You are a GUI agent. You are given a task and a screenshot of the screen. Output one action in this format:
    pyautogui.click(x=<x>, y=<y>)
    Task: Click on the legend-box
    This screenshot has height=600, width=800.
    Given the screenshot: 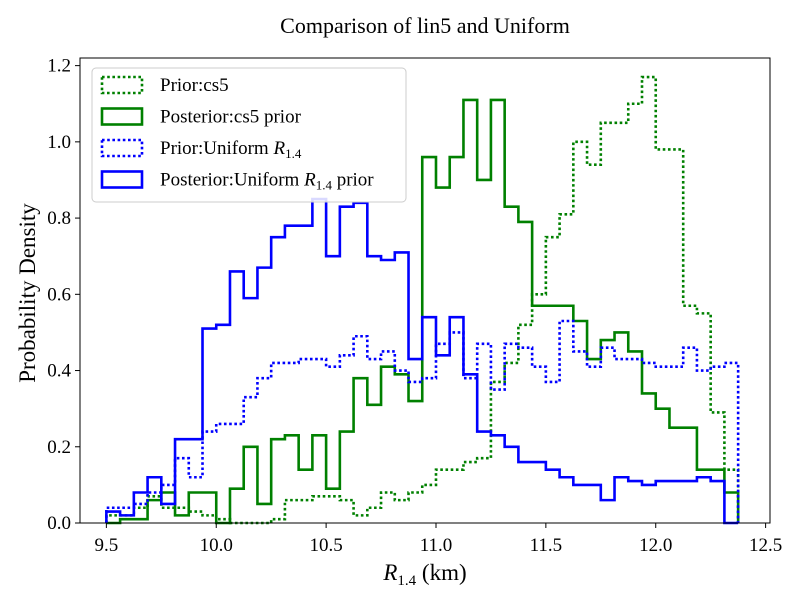 What is the action you would take?
    pyautogui.click(x=249, y=135)
    